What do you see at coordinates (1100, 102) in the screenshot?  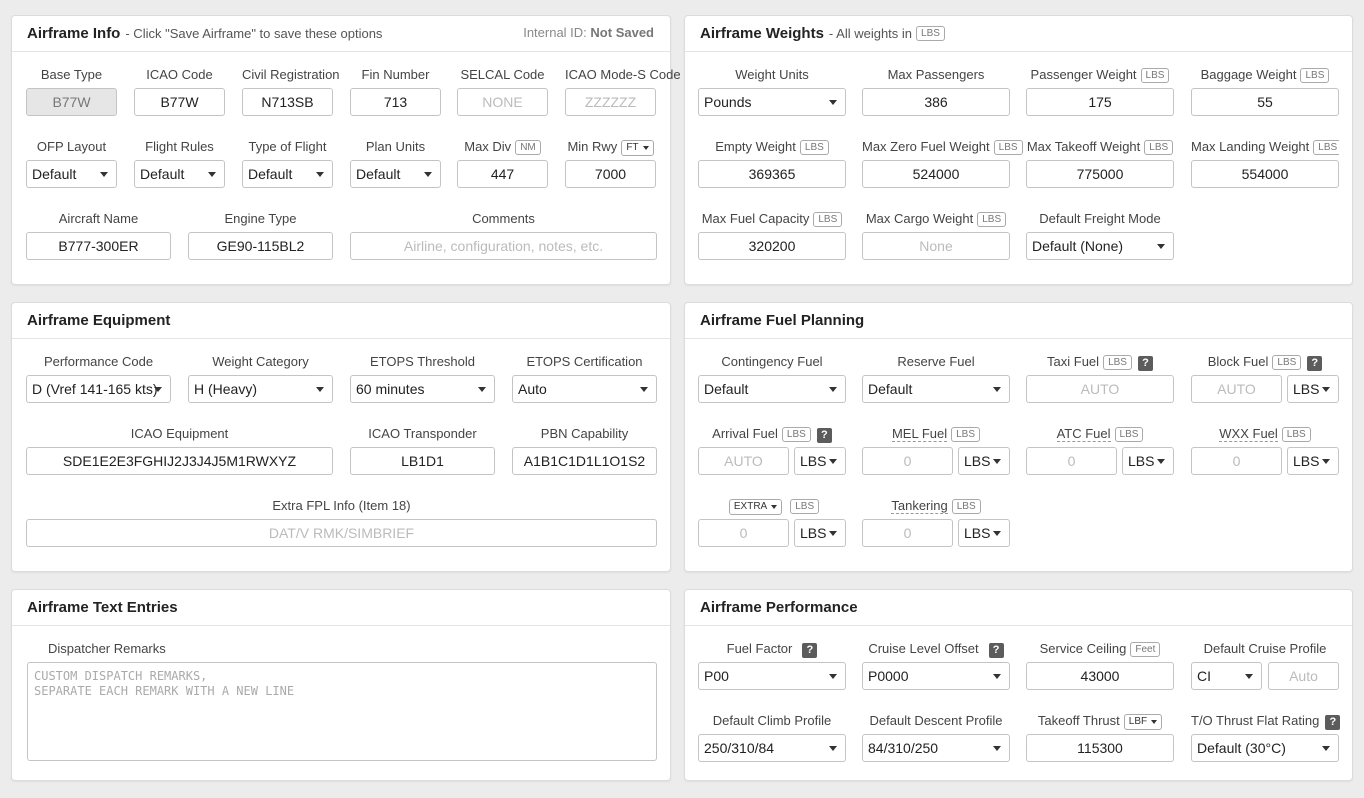 I see `passenger-weight-input: 175` at bounding box center [1100, 102].